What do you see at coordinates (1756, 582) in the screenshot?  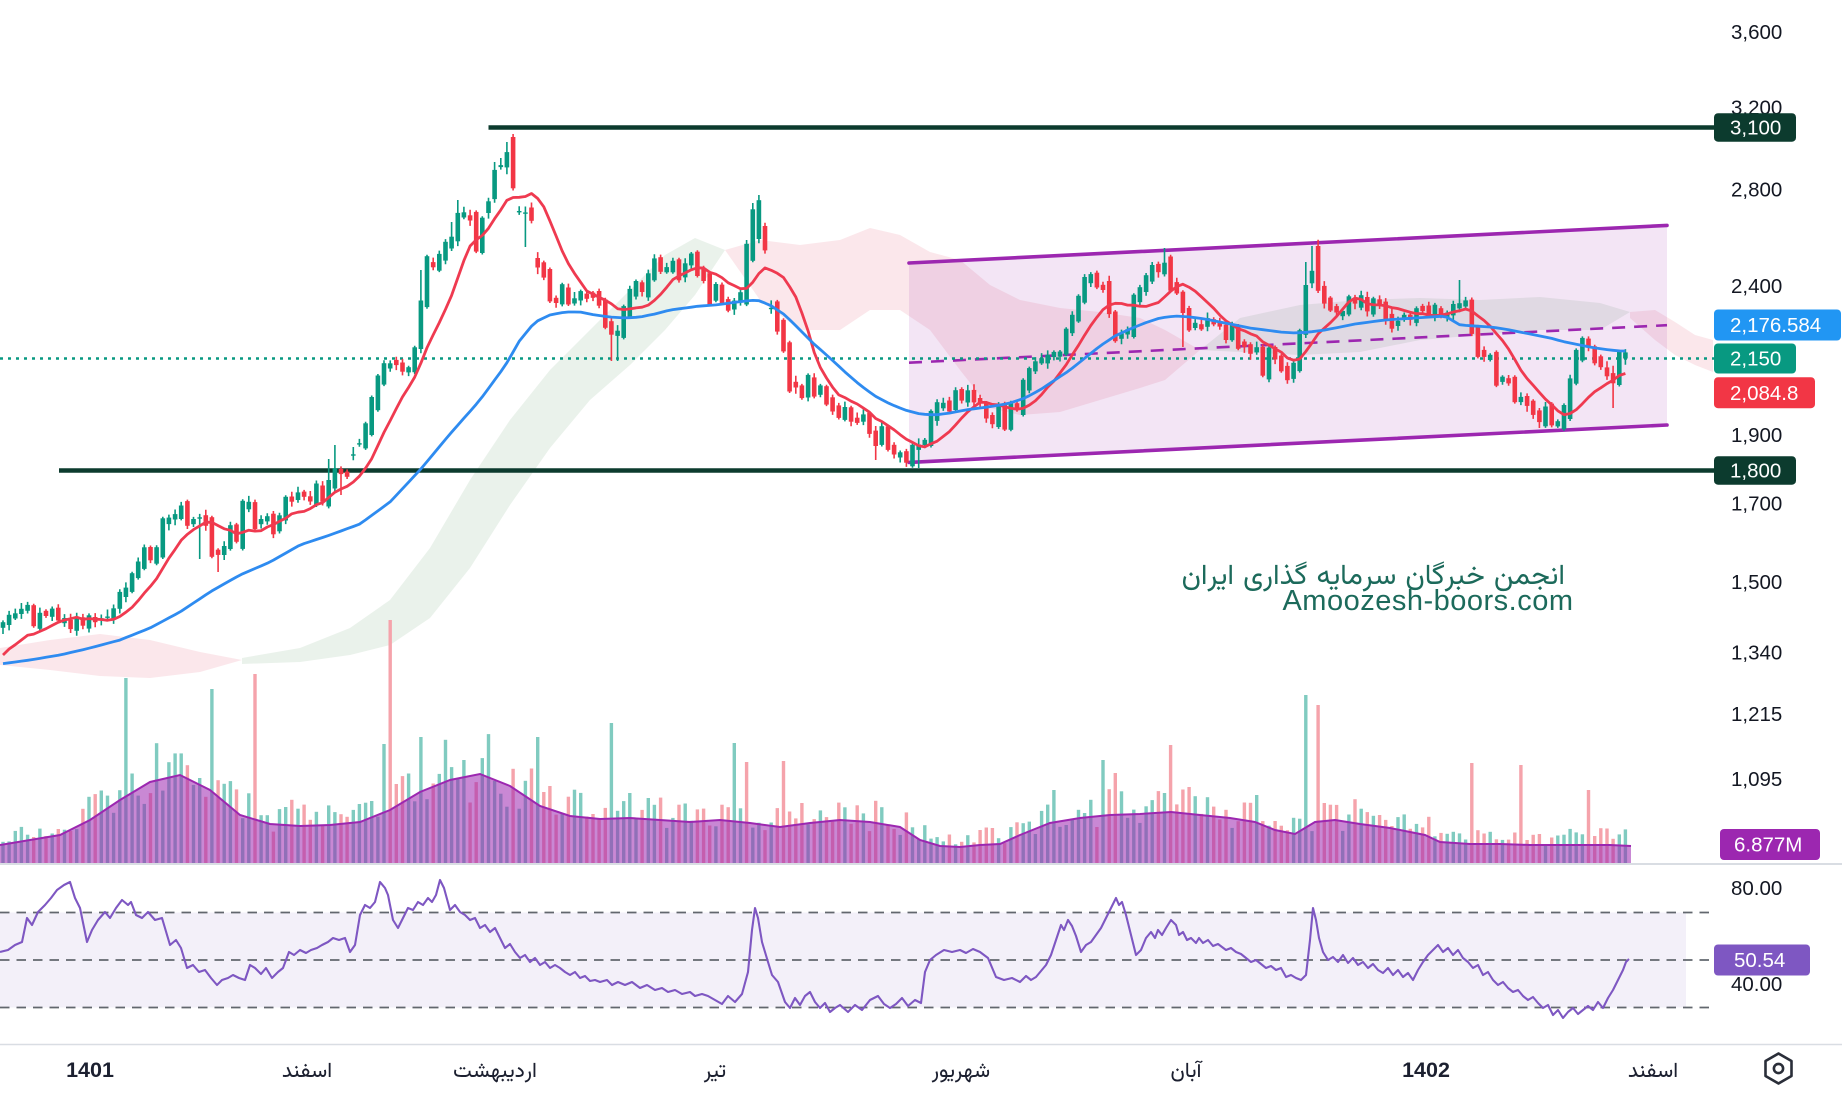 I see `svg-text: 1,500` at bounding box center [1756, 582].